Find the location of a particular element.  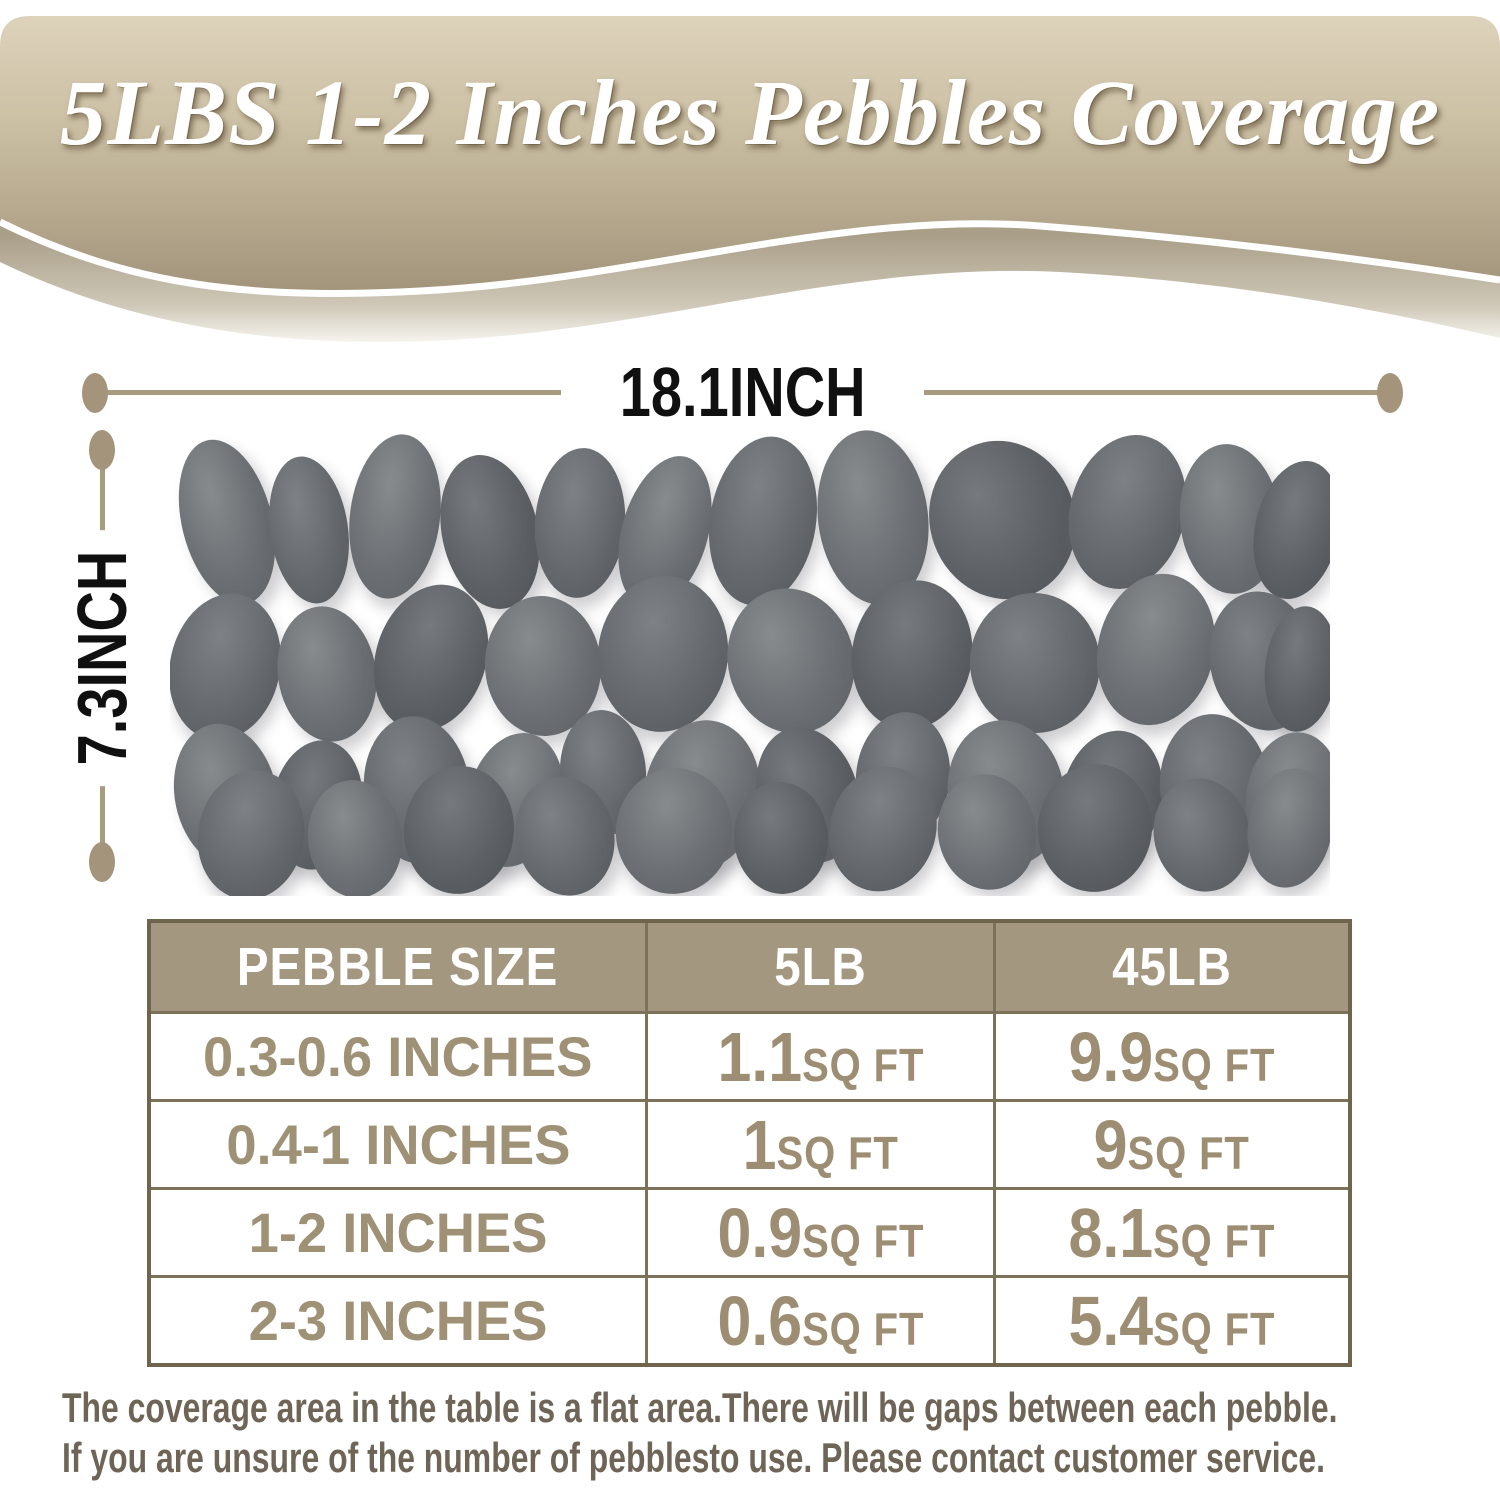

pebble-size-cell: 2-3 INCHES is located at coordinates (398, 1320).